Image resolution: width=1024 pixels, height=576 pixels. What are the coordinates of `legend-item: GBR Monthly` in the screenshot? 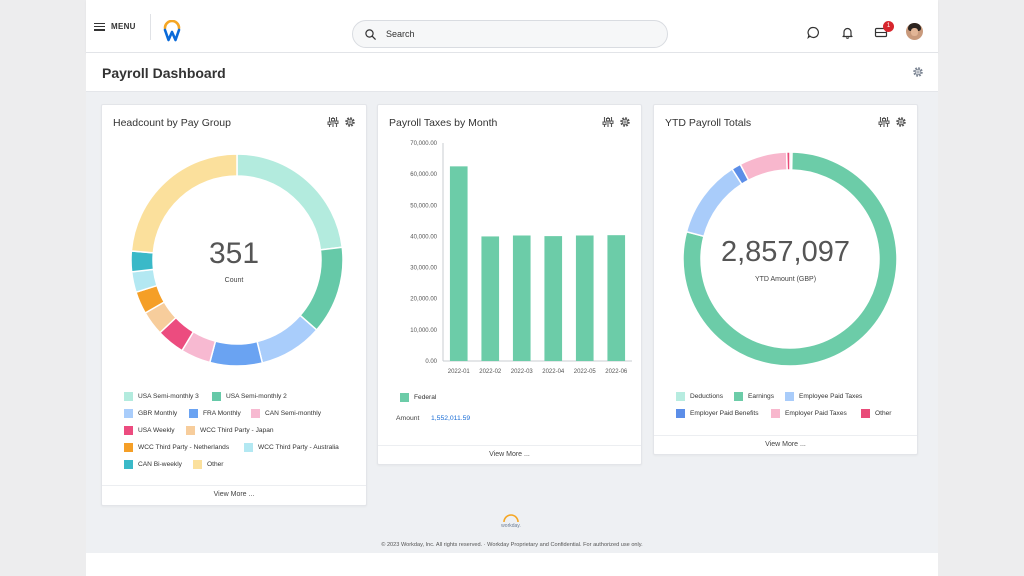 It's located at (150, 413).